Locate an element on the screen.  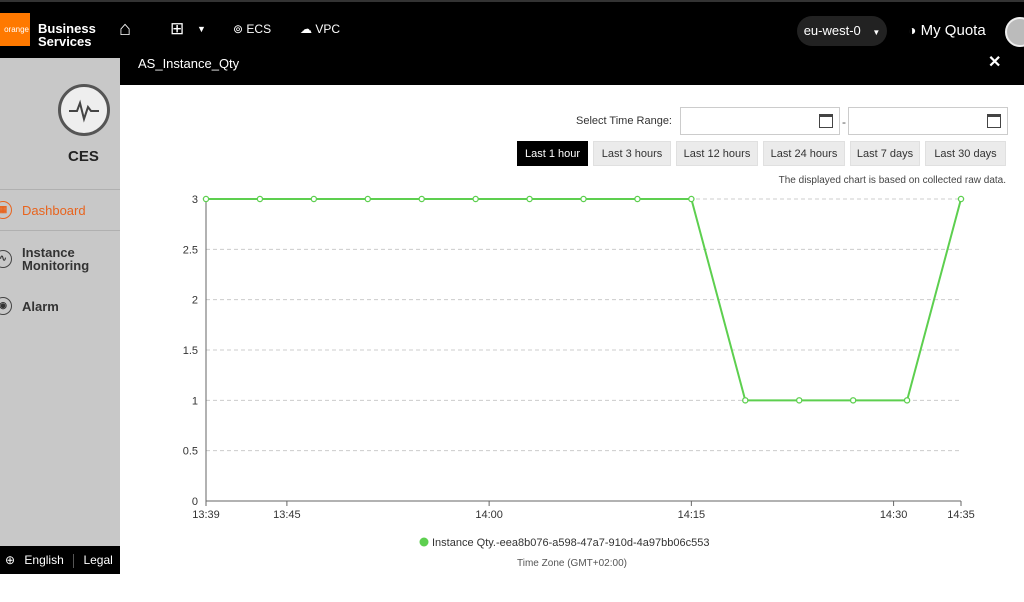
sidebar-item-label: Instance Monitoring is located at coordinates (55, 259).